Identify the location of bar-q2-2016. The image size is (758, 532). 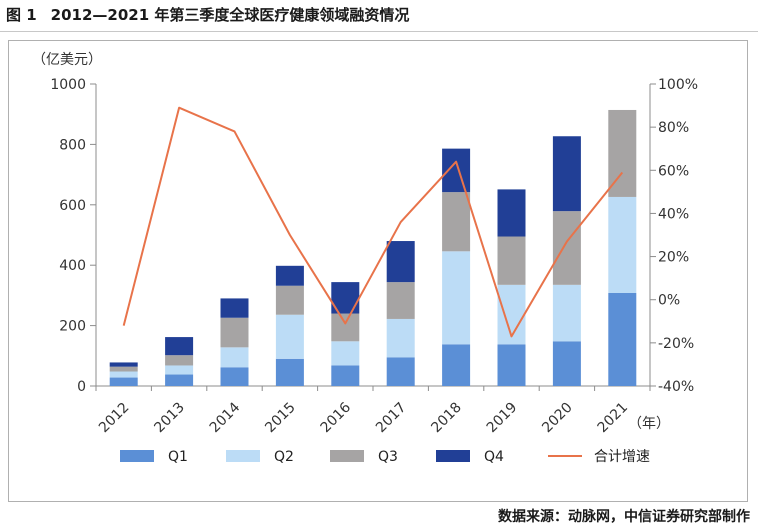
(345, 353).